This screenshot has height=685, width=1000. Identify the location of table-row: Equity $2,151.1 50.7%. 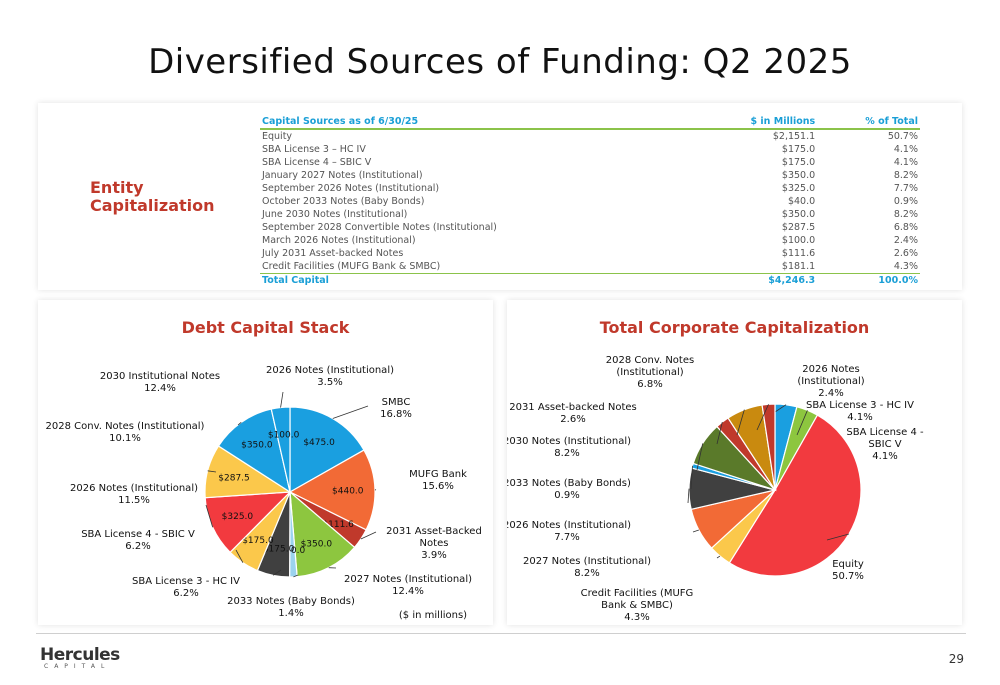
(590, 136).